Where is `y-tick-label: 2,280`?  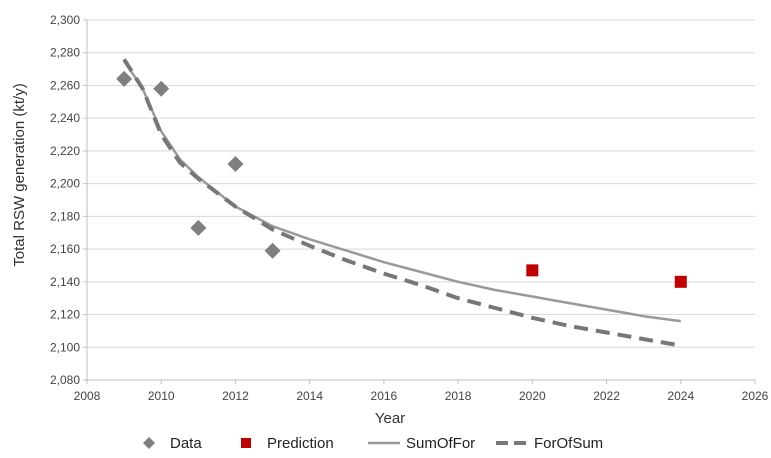
y-tick-label: 2,280 is located at coordinates (65, 53).